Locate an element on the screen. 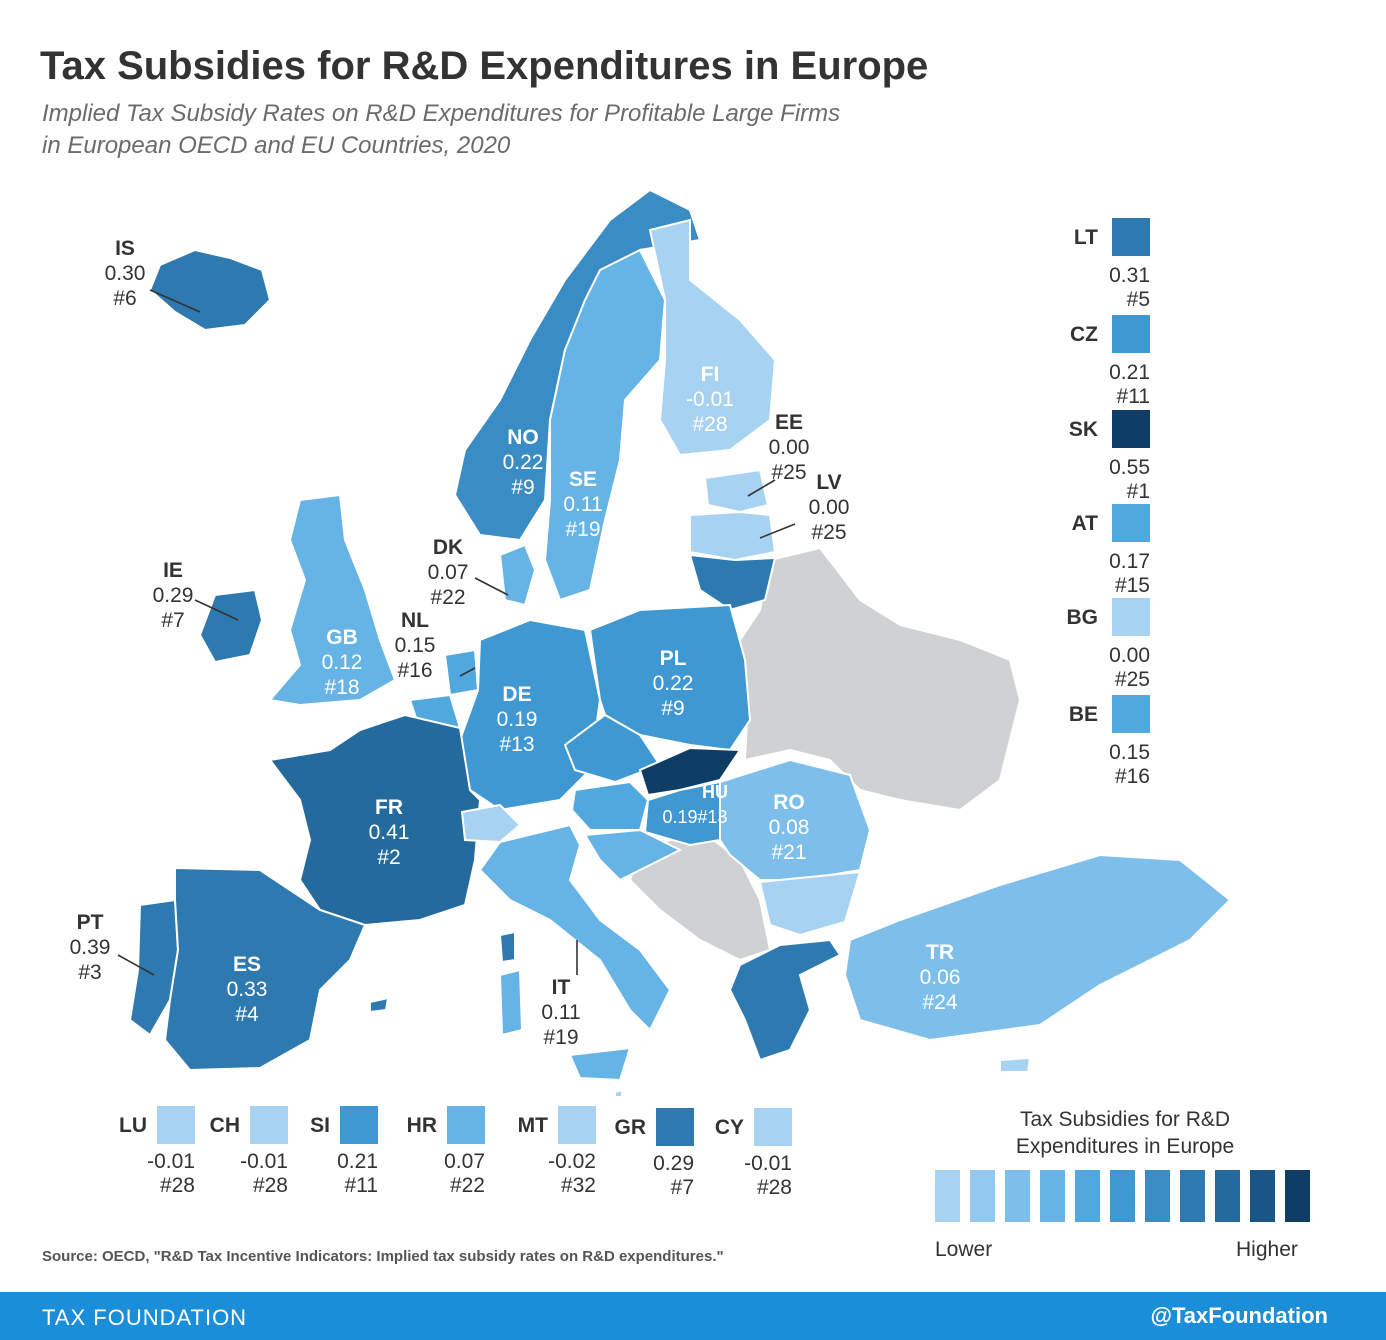  country-estonia is located at coordinates (736, 491).